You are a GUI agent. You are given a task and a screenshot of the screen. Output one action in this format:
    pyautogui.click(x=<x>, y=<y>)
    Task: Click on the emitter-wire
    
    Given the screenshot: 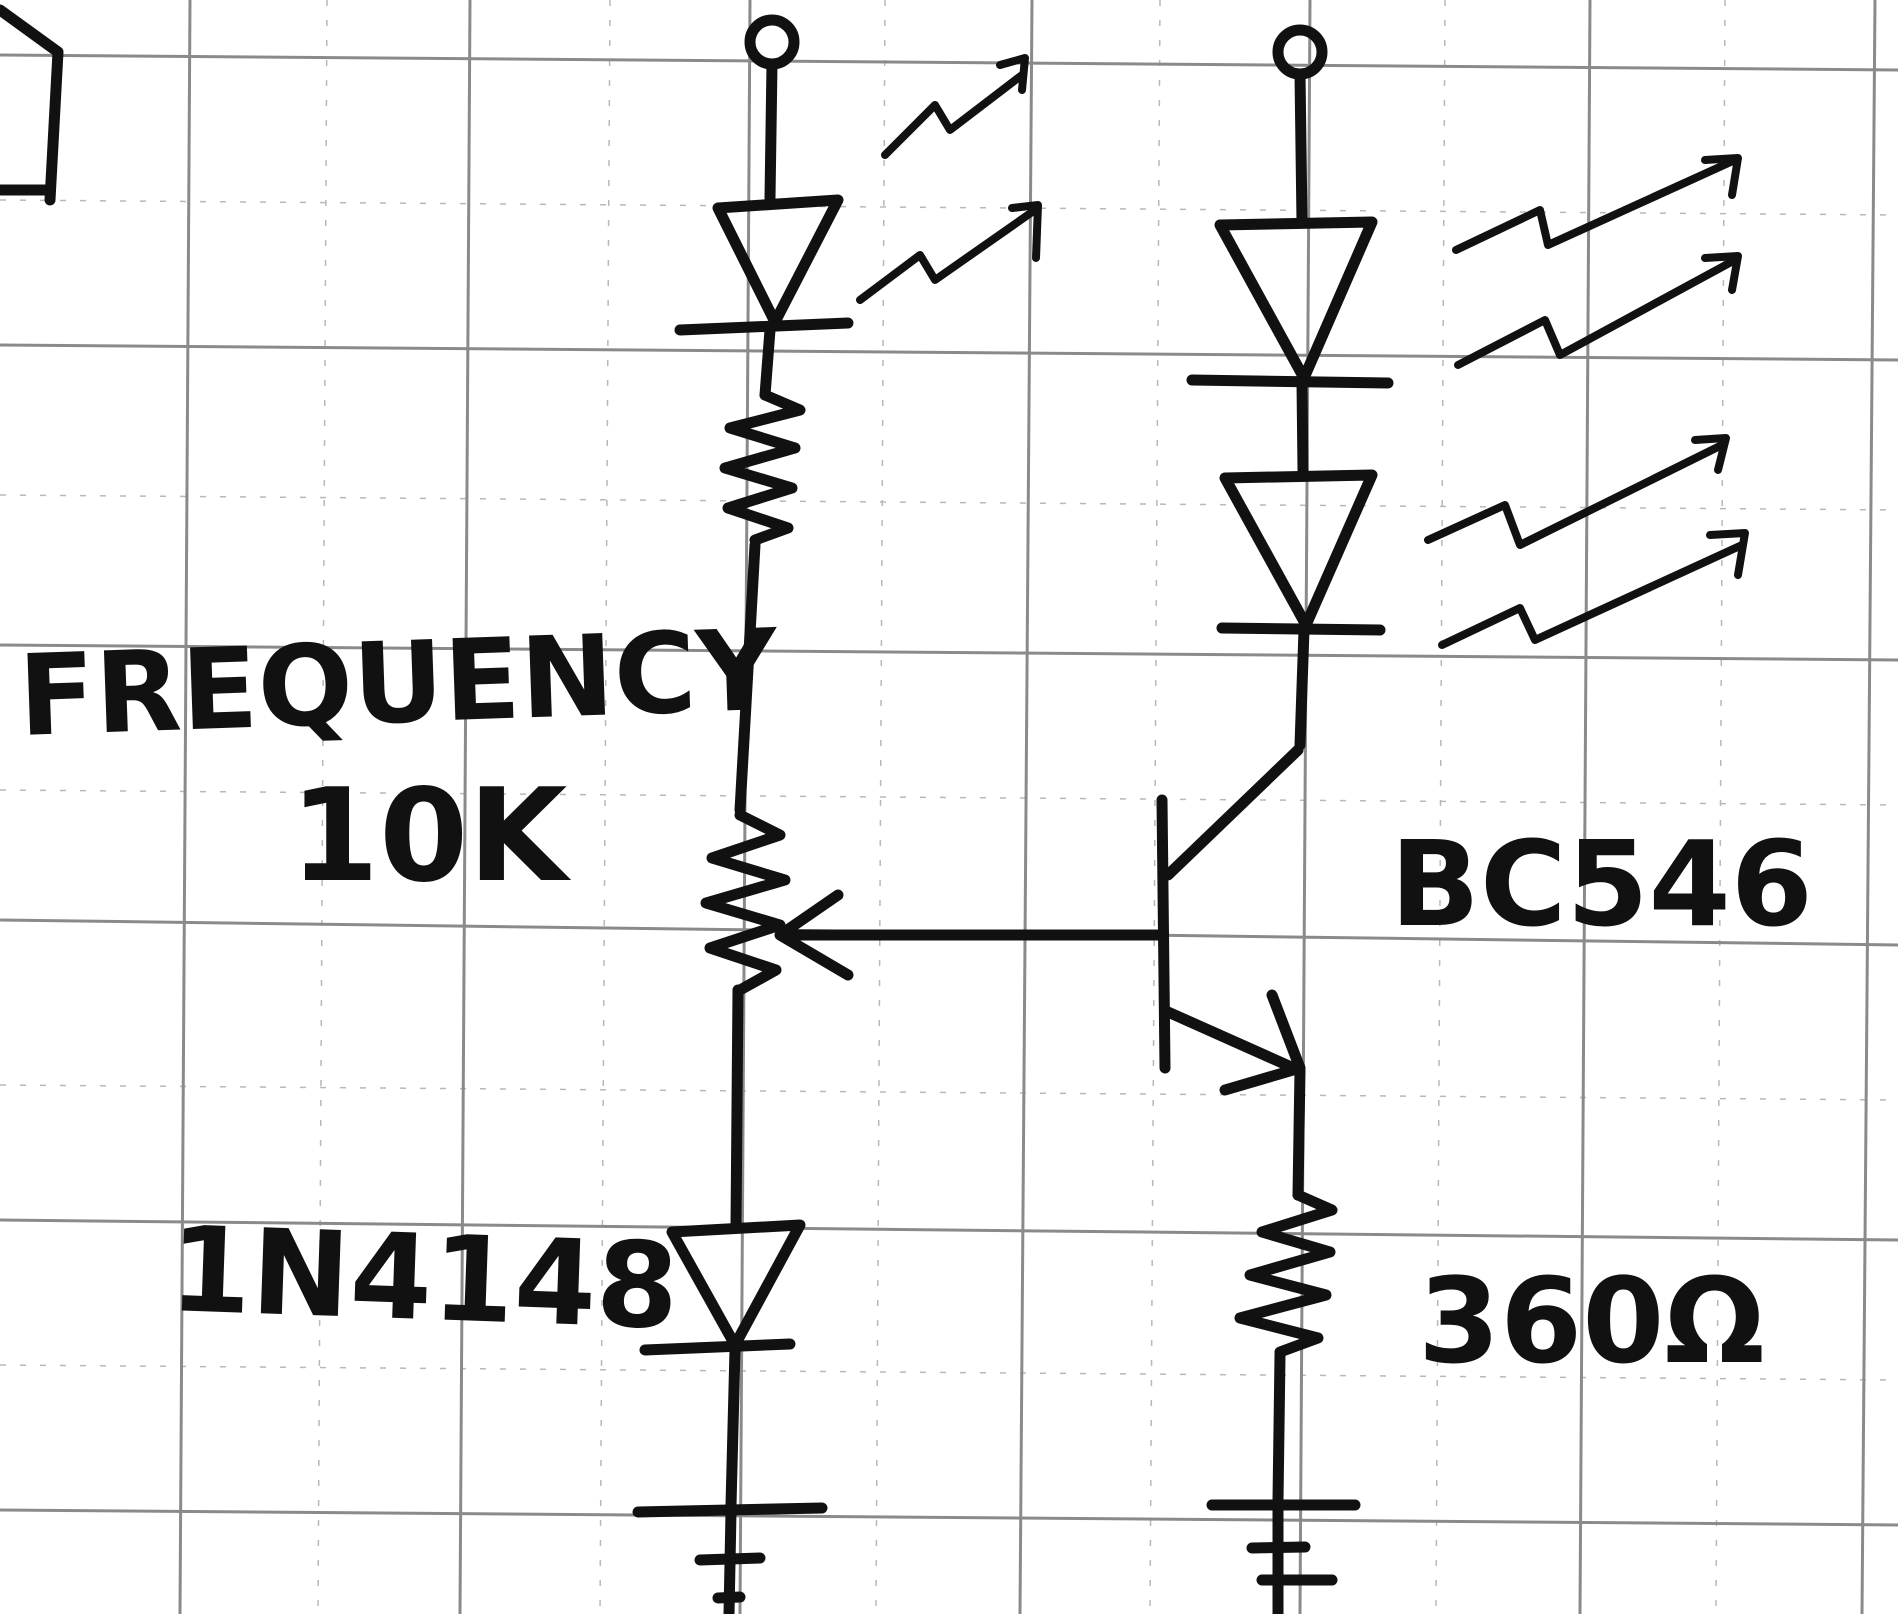 What is the action you would take?
    pyautogui.click(x=1299, y=1132)
    